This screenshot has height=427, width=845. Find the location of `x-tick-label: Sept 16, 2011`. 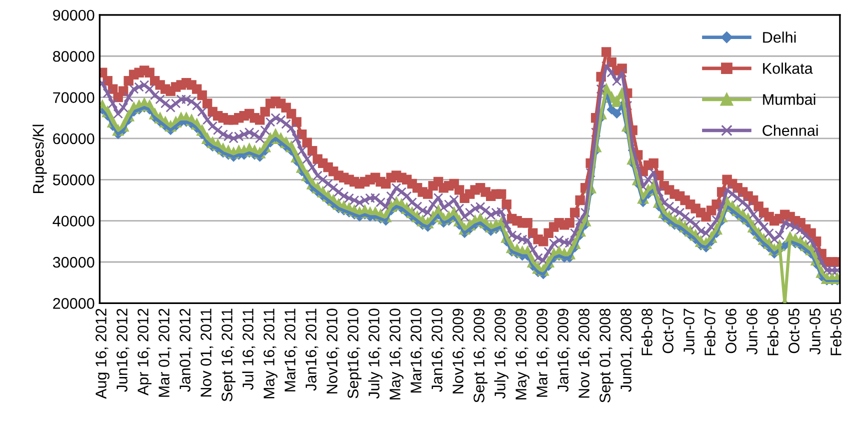

x-tick-label: Sept 16, 2011 is located at coordinates (229, 355).